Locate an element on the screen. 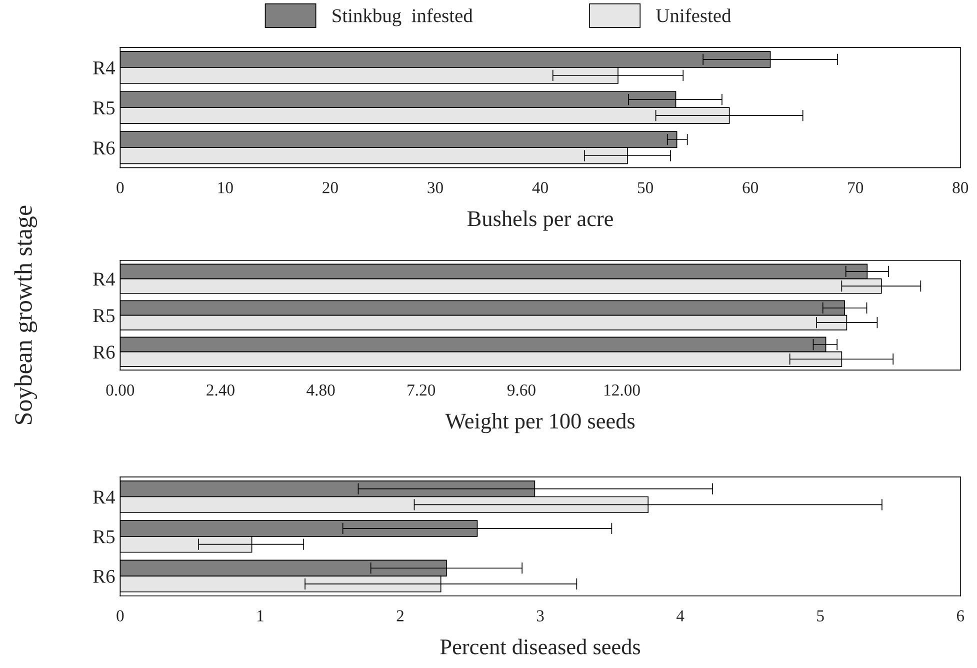 The height and width of the screenshot is (668, 977). x-tick-label: 6 is located at coordinates (960, 616).